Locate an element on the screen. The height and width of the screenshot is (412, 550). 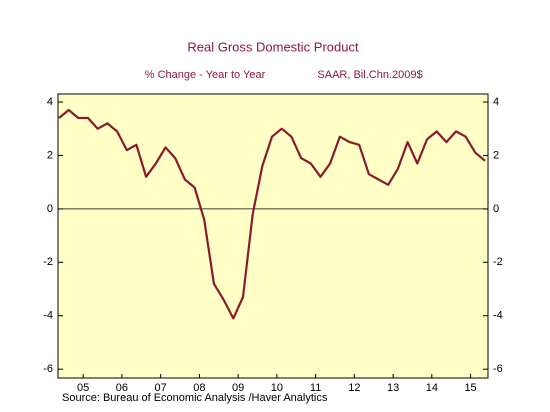
x-tick-label: 12 is located at coordinates (354, 388).